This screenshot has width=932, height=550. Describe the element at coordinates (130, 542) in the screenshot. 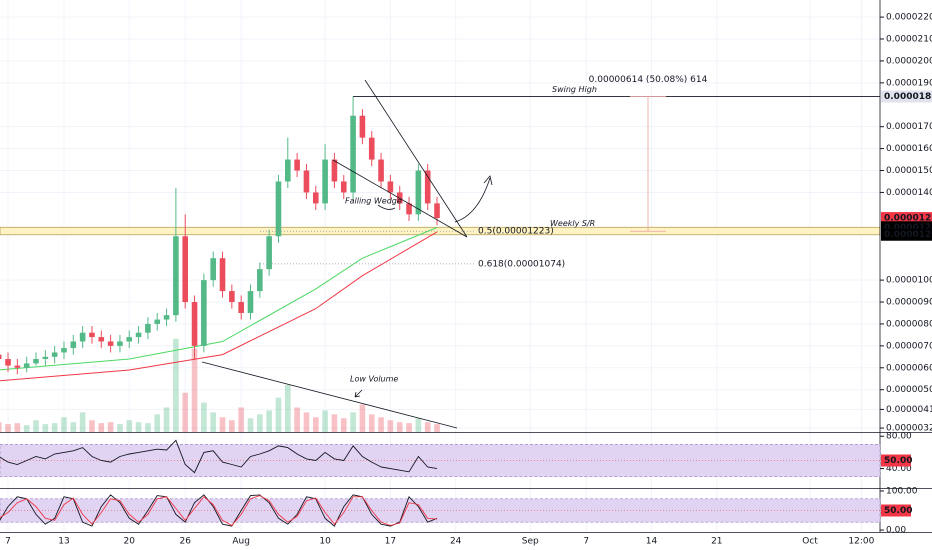

I see `x-tick-label: 20` at that location.